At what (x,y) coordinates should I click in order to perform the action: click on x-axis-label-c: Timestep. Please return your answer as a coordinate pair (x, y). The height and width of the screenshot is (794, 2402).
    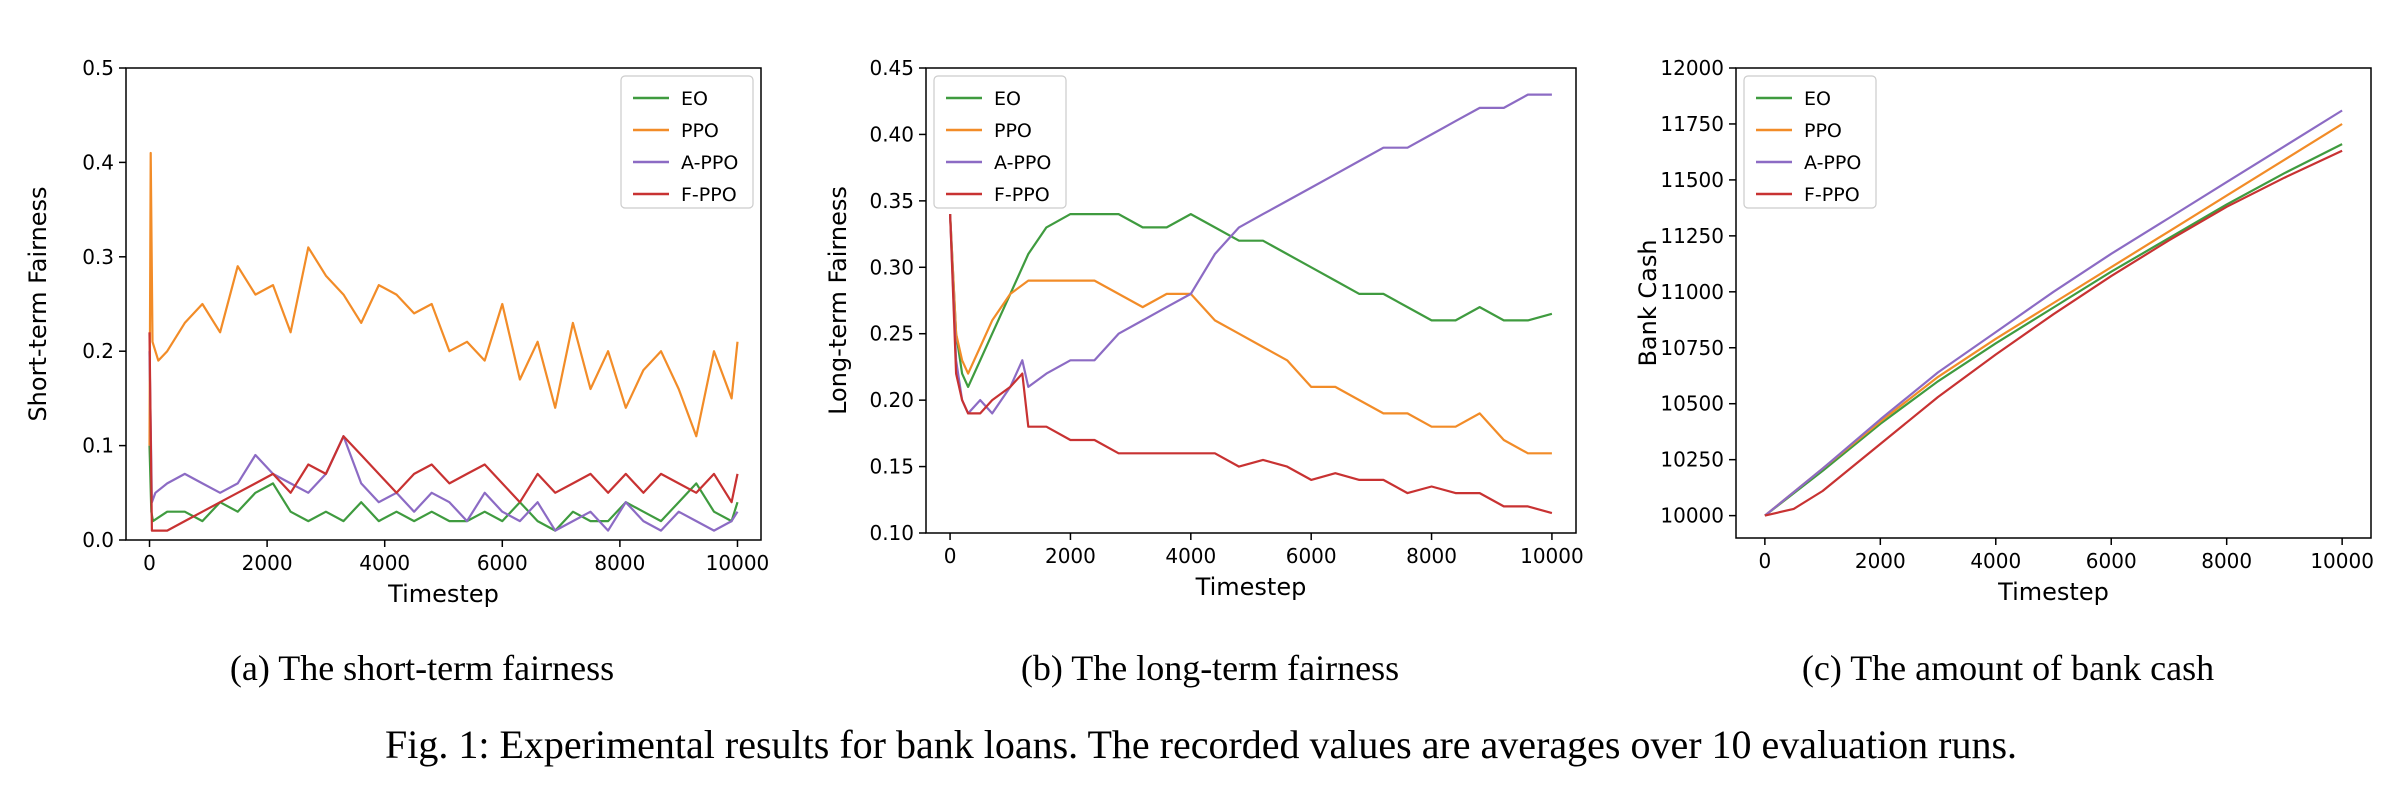
    Looking at the image, I should click on (2053, 592).